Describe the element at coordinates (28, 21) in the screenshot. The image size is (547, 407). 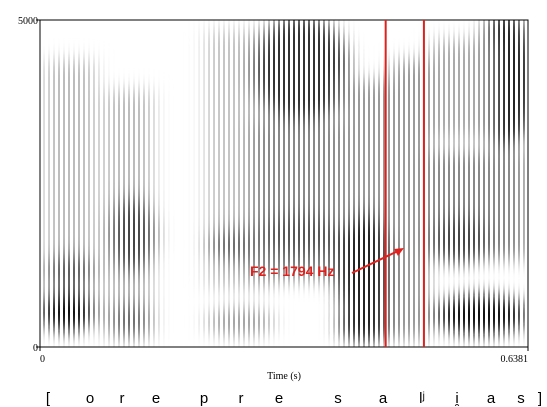
I see `y-tick-label: 5000` at that location.